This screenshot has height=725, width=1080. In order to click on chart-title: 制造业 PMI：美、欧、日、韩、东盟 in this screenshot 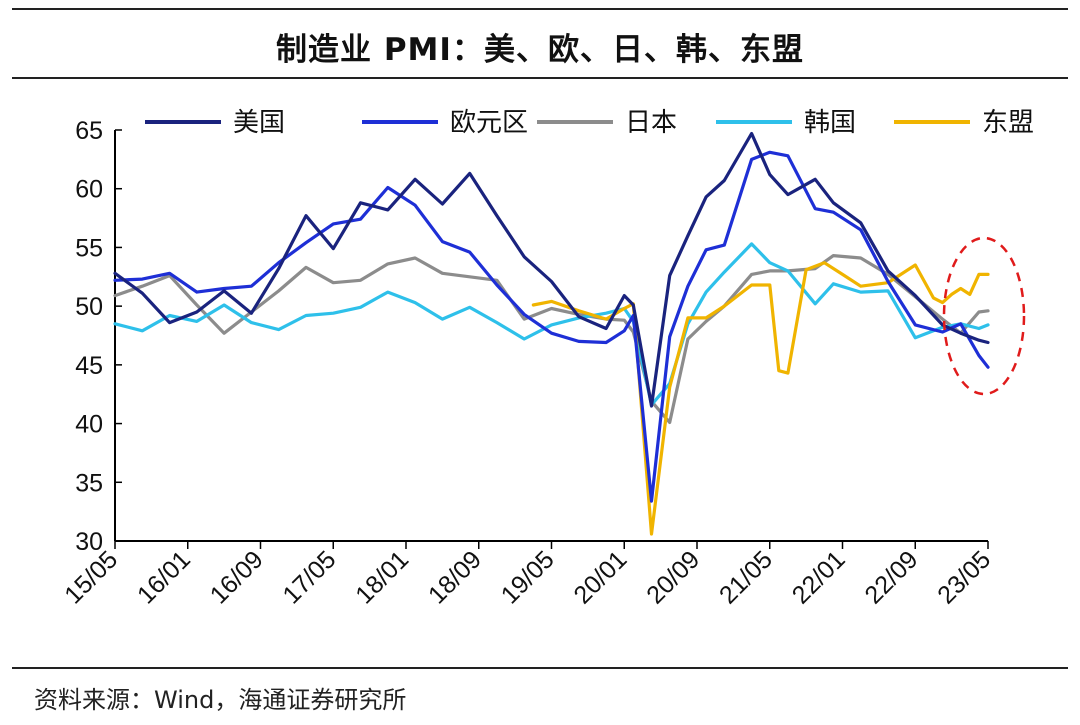, I will do `click(540, 50)`.